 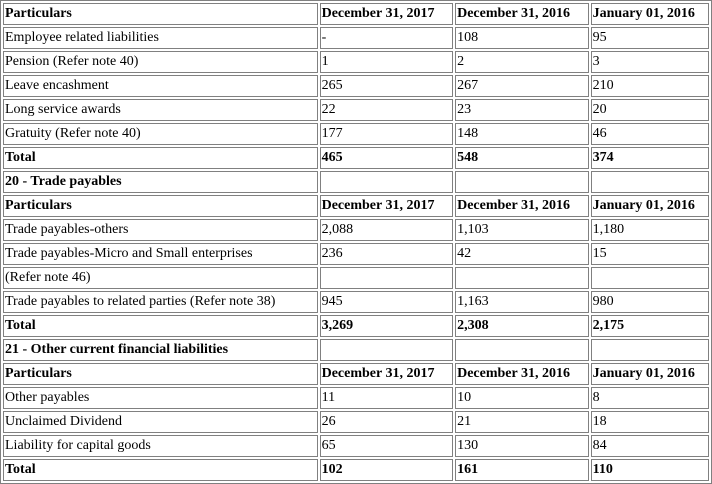 I want to click on value-cell: 161, so click(x=522, y=470).